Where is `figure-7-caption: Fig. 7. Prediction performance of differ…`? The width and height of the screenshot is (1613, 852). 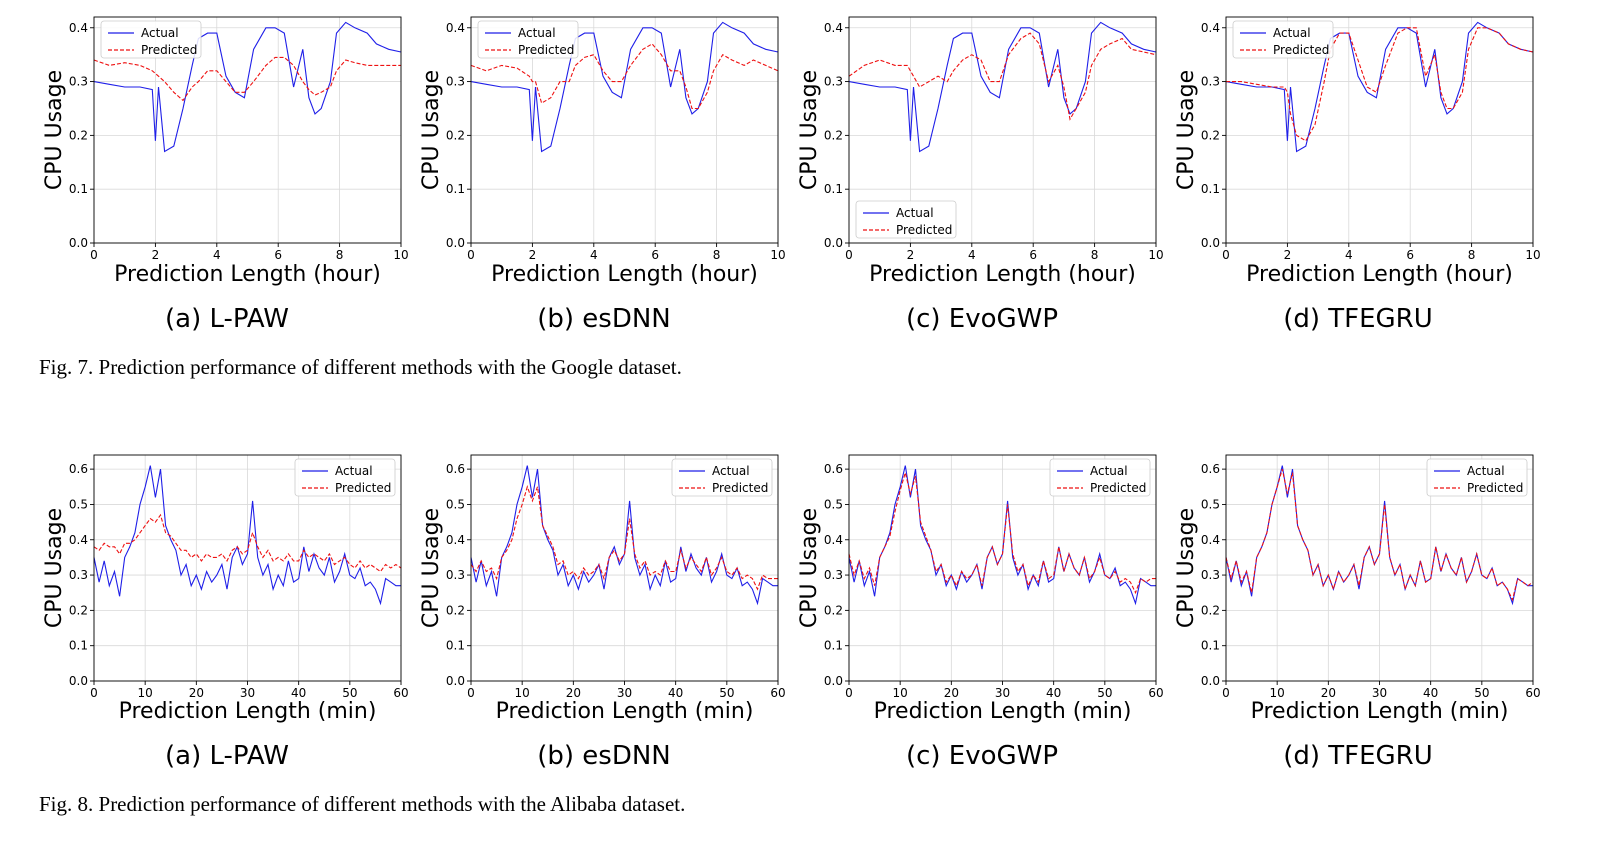 figure-7-caption: Fig. 7. Prediction performance of differ… is located at coordinates (360, 367).